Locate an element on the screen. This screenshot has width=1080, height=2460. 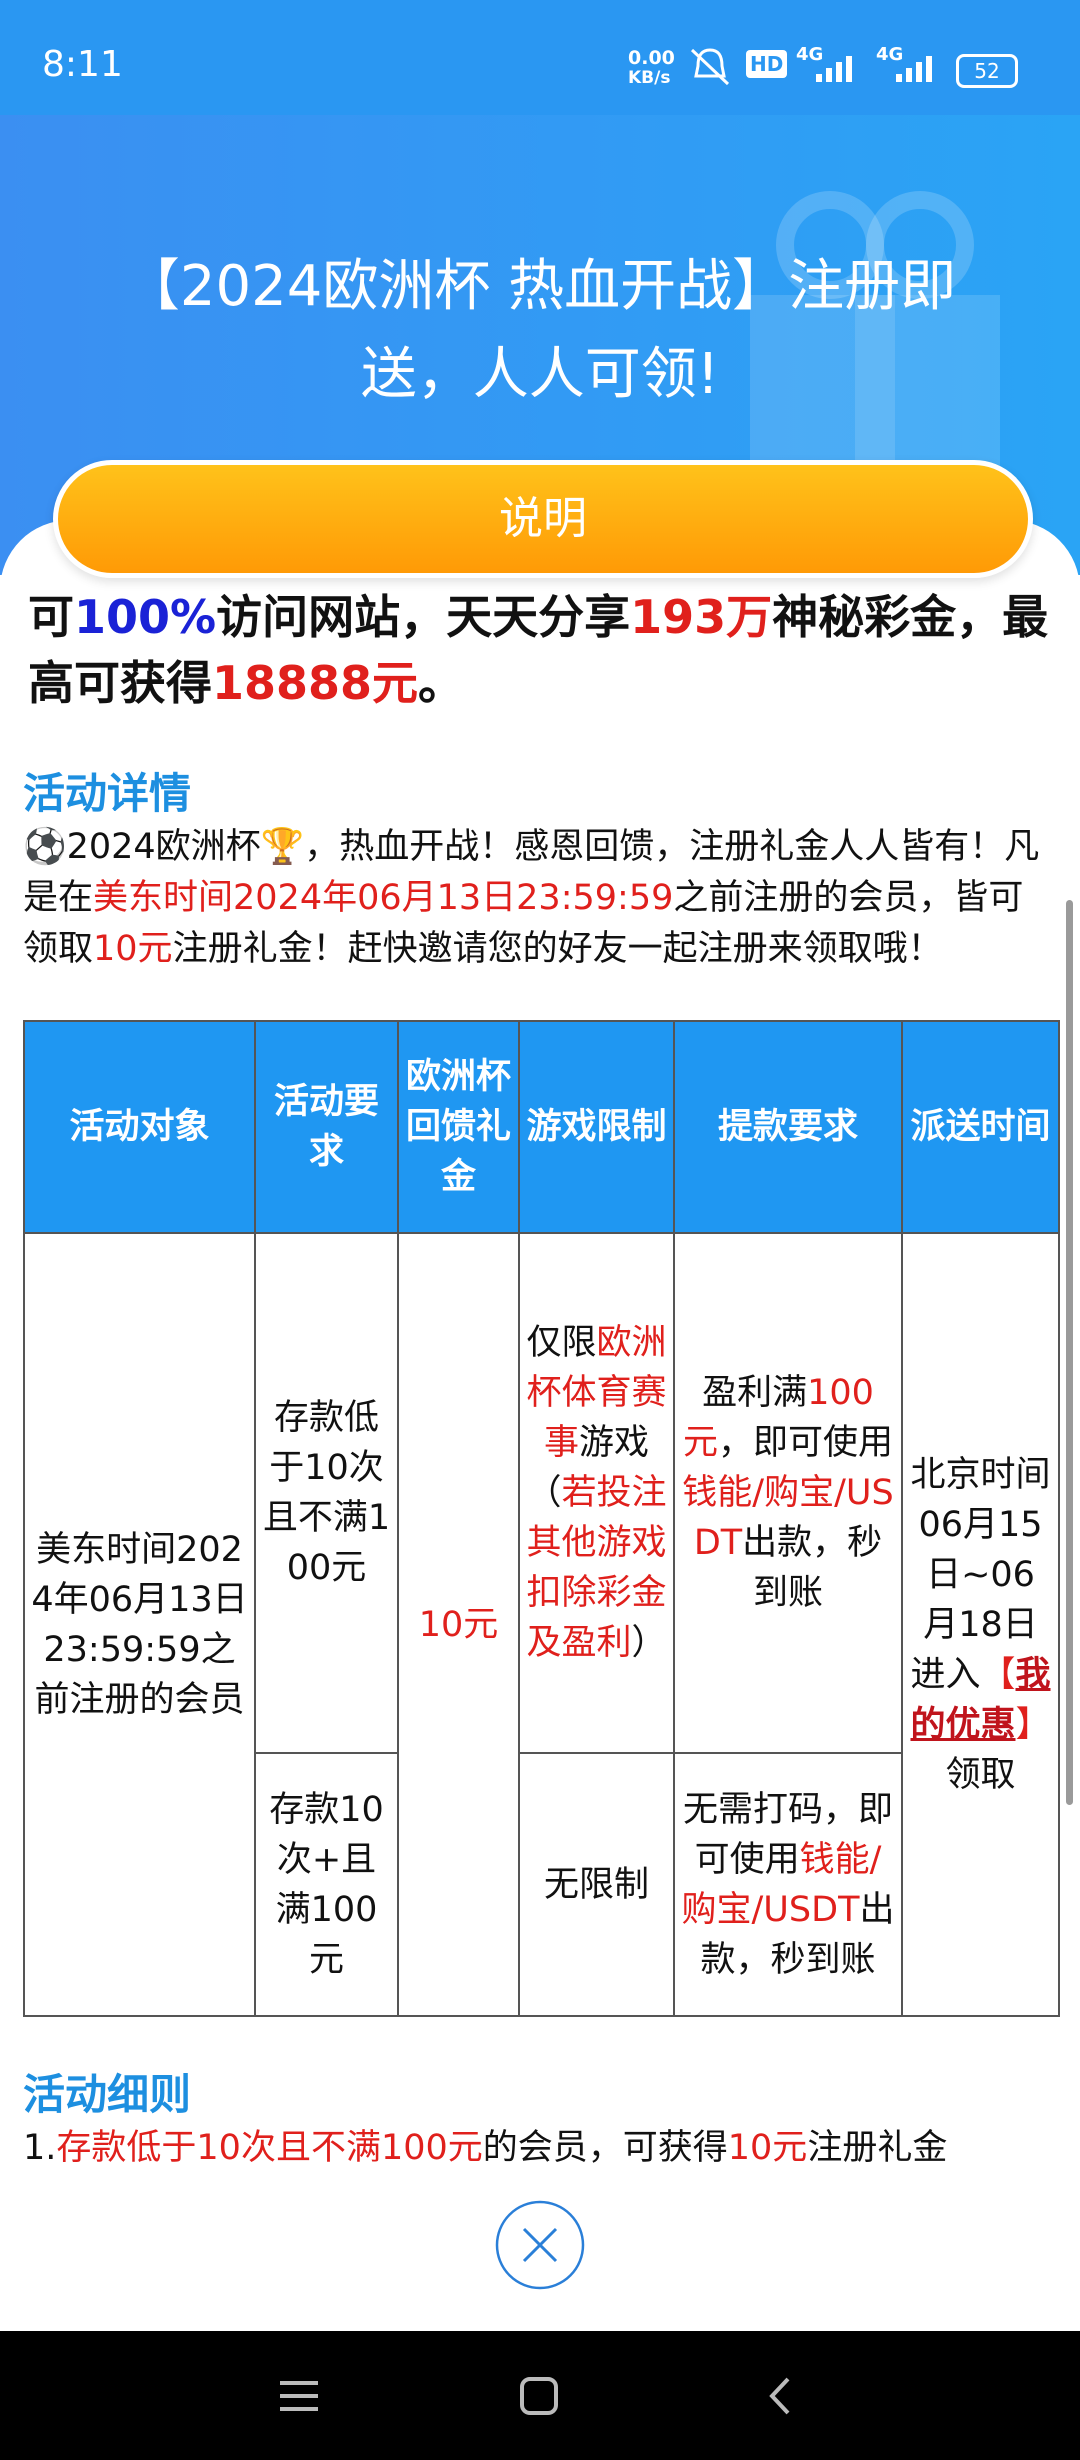
rules-line: 1.存款低于10次且不满100元的会员，可获得10元注册礼金 is located at coordinates (551, 2148).